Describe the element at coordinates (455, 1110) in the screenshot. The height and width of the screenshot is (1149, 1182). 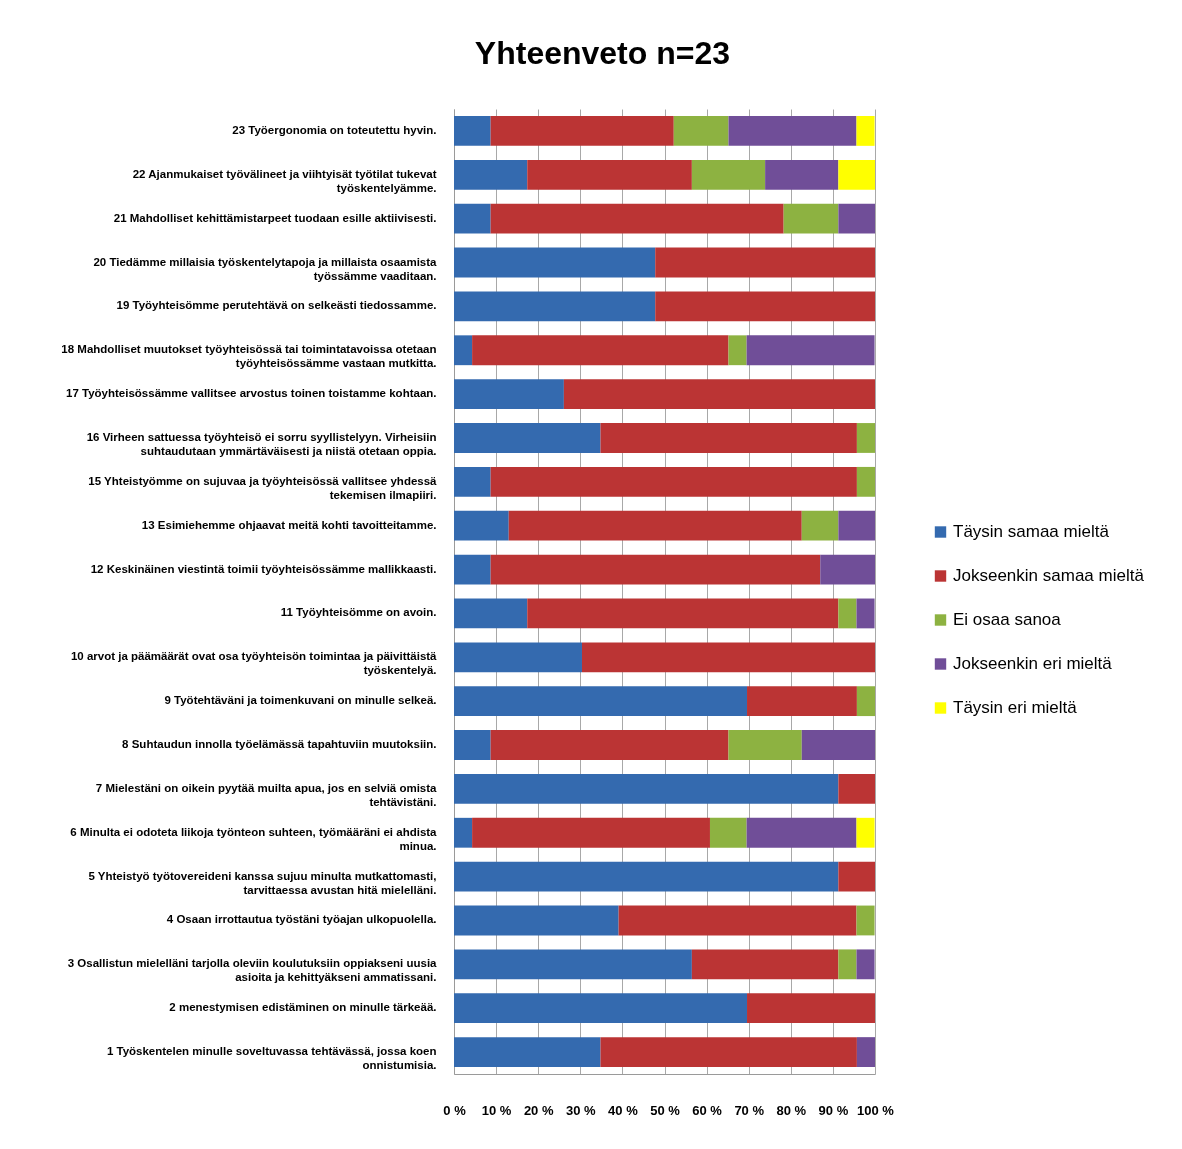
I see `x-tick-label: 0 %` at that location.